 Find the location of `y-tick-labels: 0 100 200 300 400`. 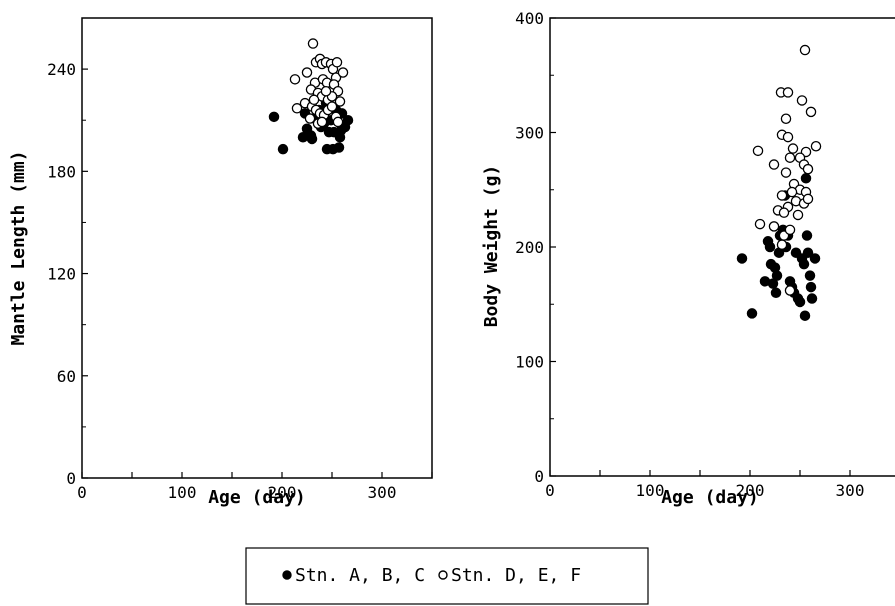

y-tick-labels: 0 100 200 300 400 is located at coordinates (529, 247).